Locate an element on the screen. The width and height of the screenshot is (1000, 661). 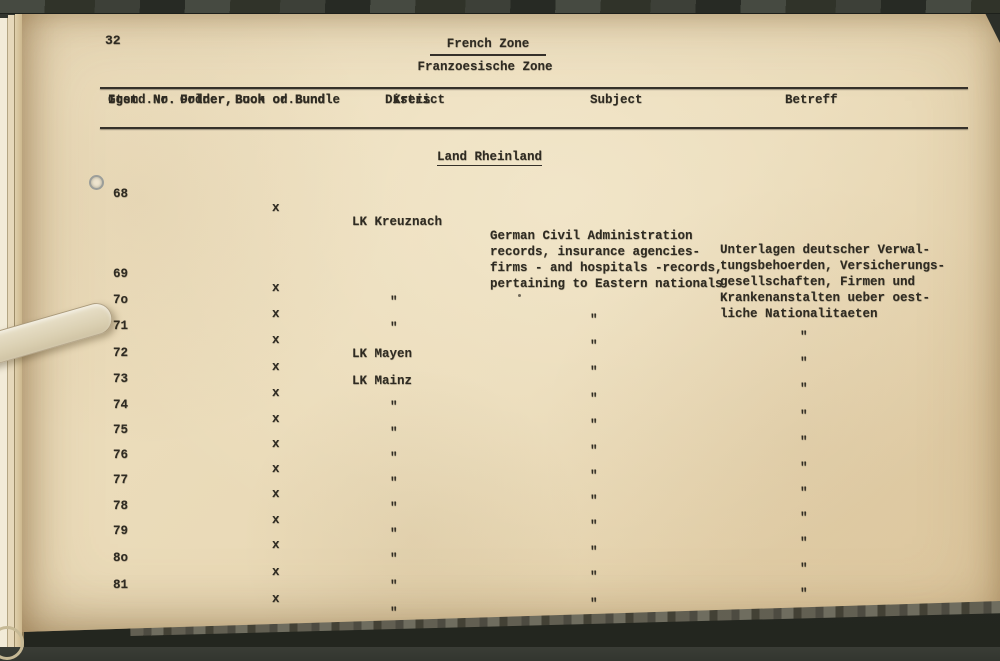
district-cell: LK Mainz is located at coordinates (382, 381).